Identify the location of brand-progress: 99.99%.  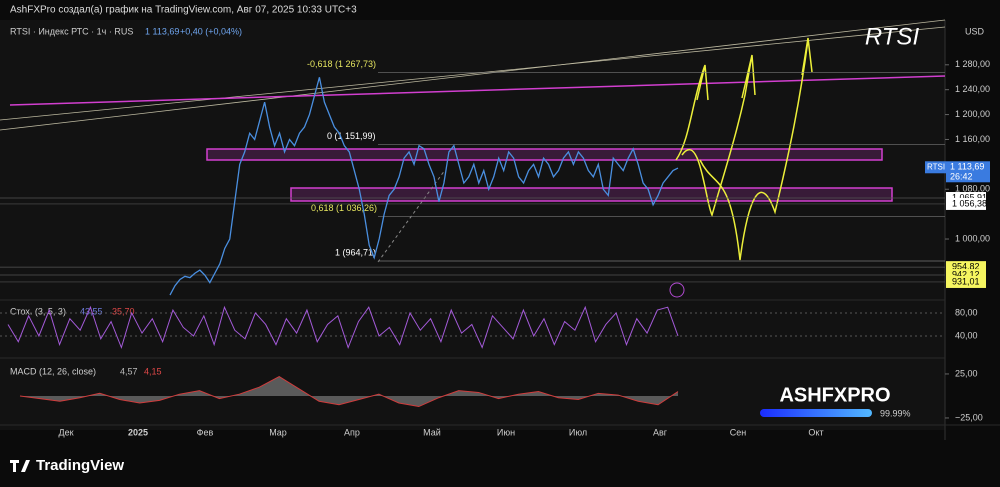
(895, 413).